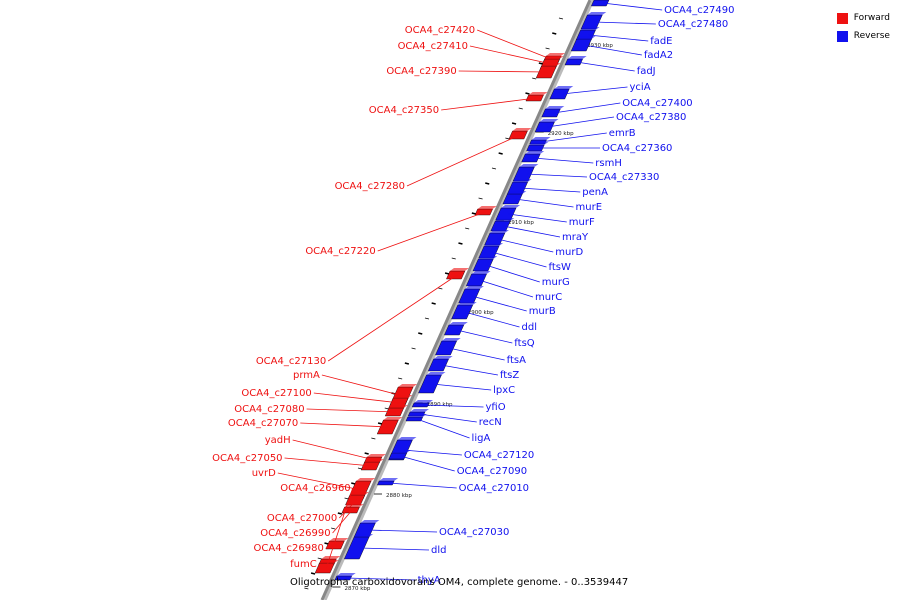 The height and width of the screenshot is (604, 900). I want to click on gene-OCA4_c26960, so click(326, 567).